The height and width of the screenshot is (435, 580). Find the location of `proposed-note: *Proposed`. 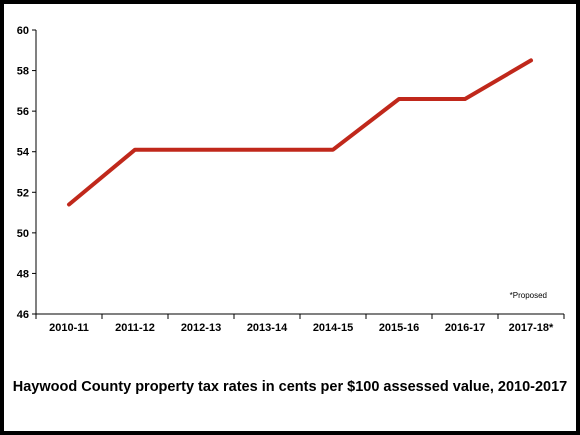

proposed-note: *Proposed is located at coordinates (528, 295).